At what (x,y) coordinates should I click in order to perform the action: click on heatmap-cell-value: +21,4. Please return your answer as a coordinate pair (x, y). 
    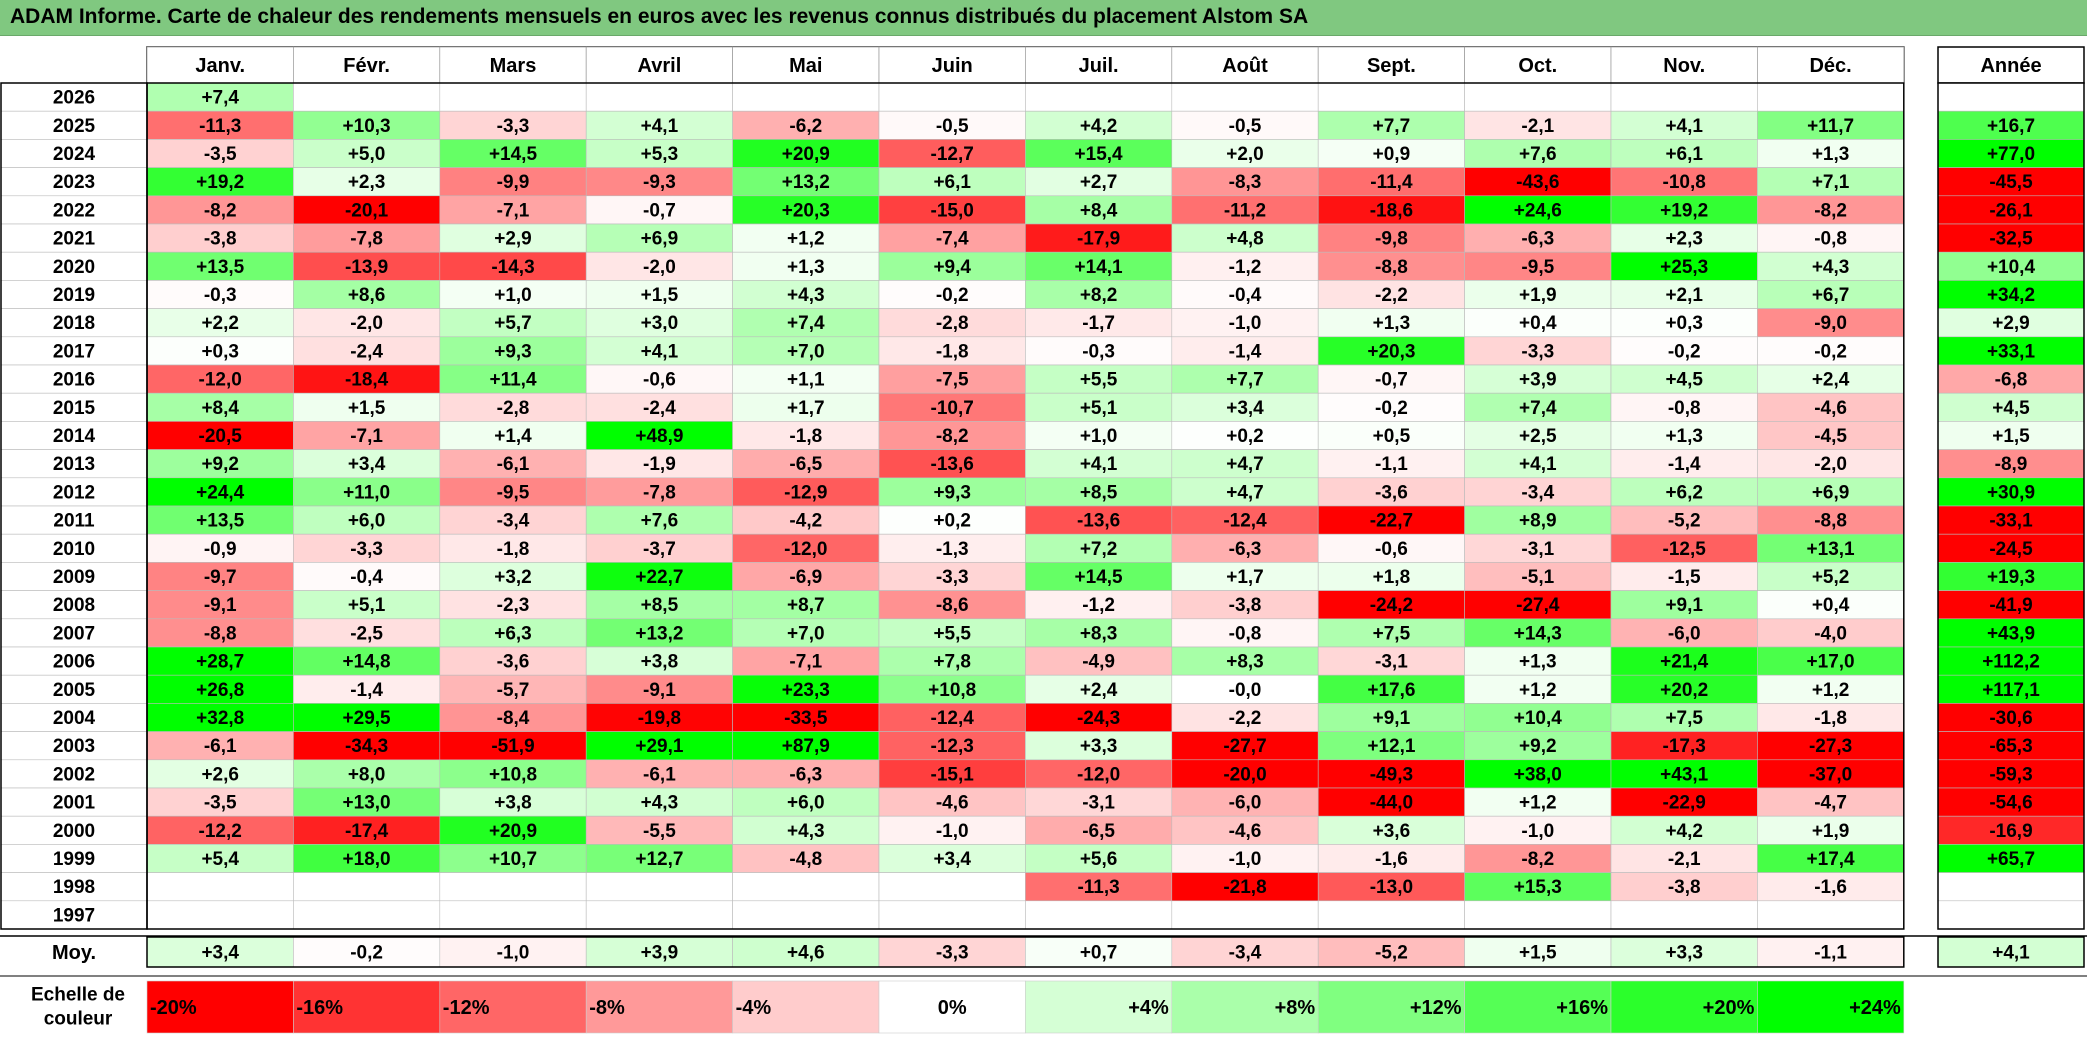
    Looking at the image, I should click on (1684, 662).